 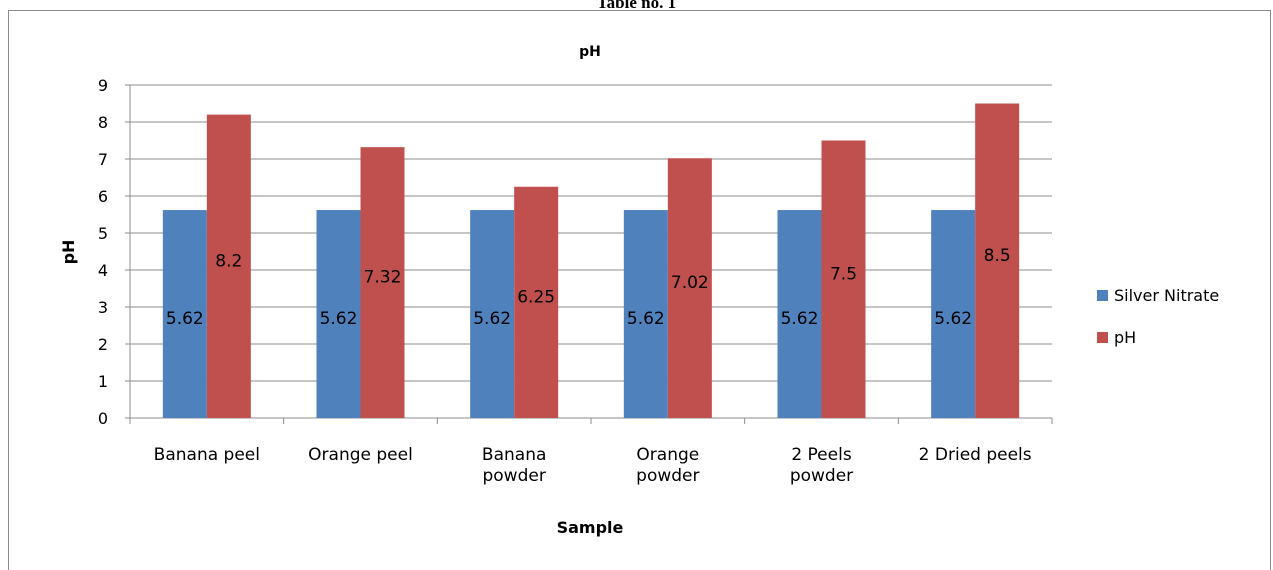 What do you see at coordinates (514, 455) in the screenshot?
I see `x-category-label: Banana` at bounding box center [514, 455].